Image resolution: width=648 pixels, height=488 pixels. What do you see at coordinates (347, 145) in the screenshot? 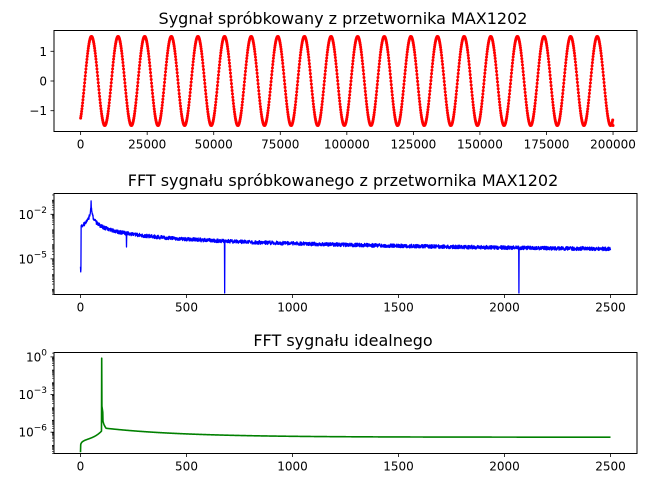
I see `x-tick-label: 100000` at bounding box center [347, 145].